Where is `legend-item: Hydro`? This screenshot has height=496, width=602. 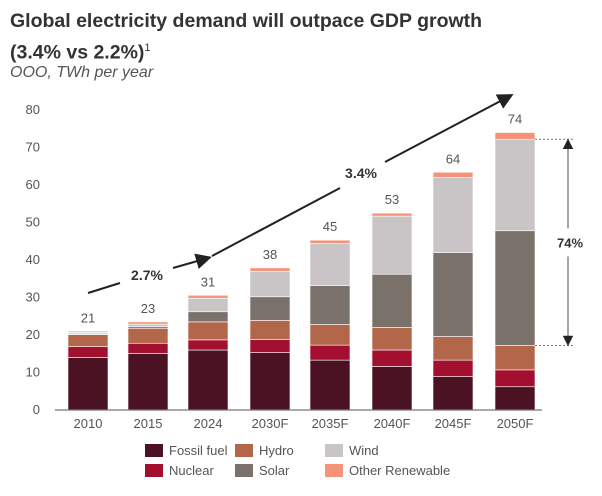
legend-item: Hydro is located at coordinates (280, 450).